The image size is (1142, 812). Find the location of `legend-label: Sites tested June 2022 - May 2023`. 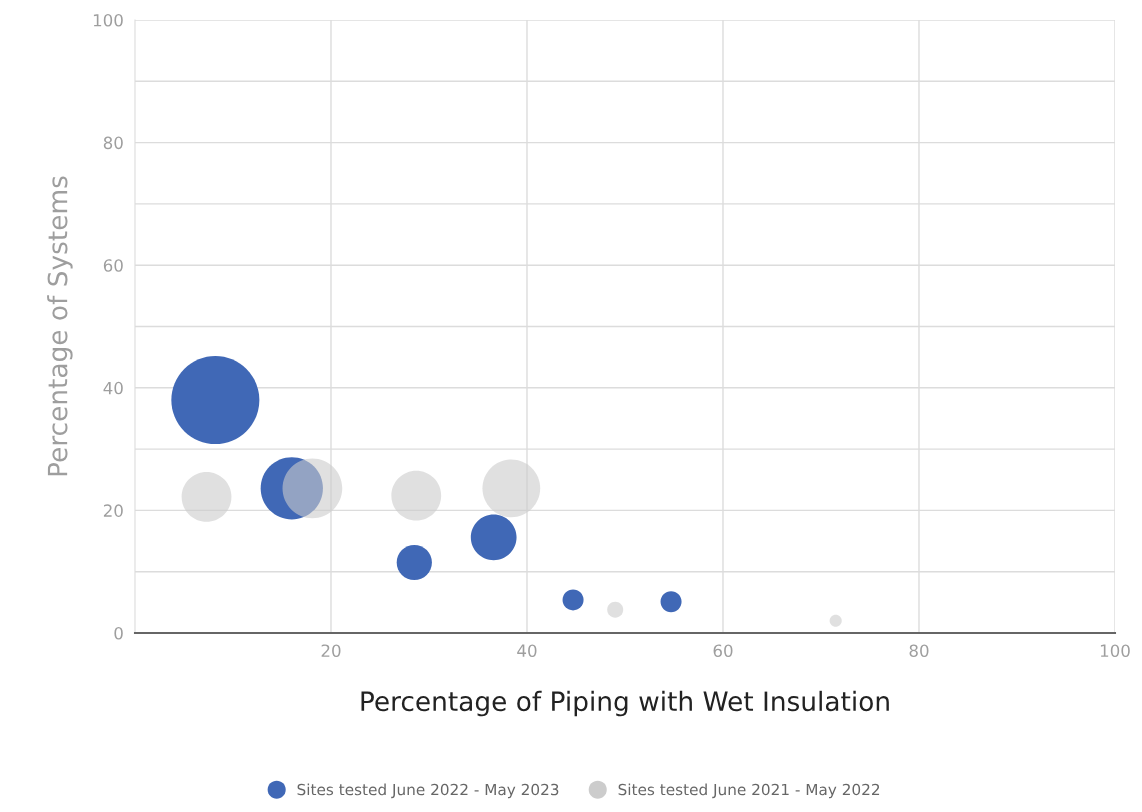

legend-label: Sites tested June 2022 - May 2023 is located at coordinates (428, 791).